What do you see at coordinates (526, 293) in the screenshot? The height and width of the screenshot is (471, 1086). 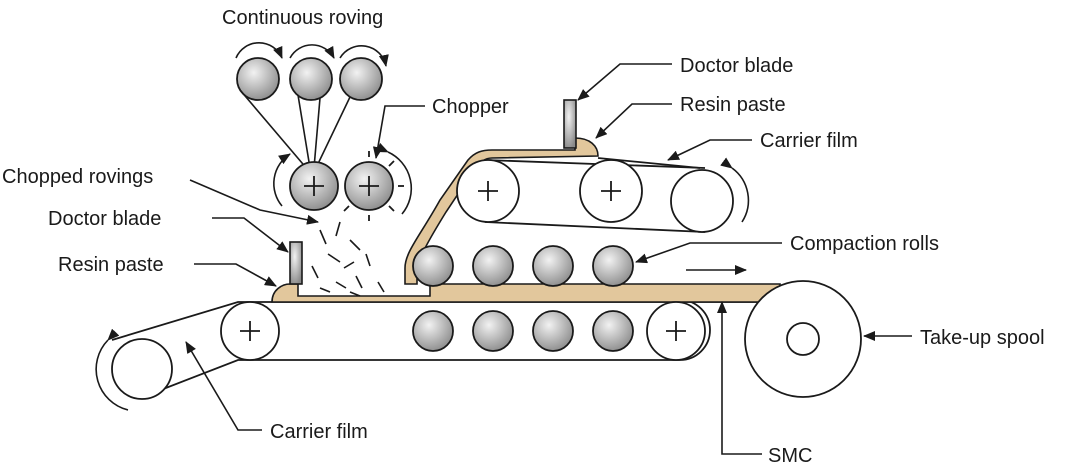 I see `smc-sheet` at bounding box center [526, 293].